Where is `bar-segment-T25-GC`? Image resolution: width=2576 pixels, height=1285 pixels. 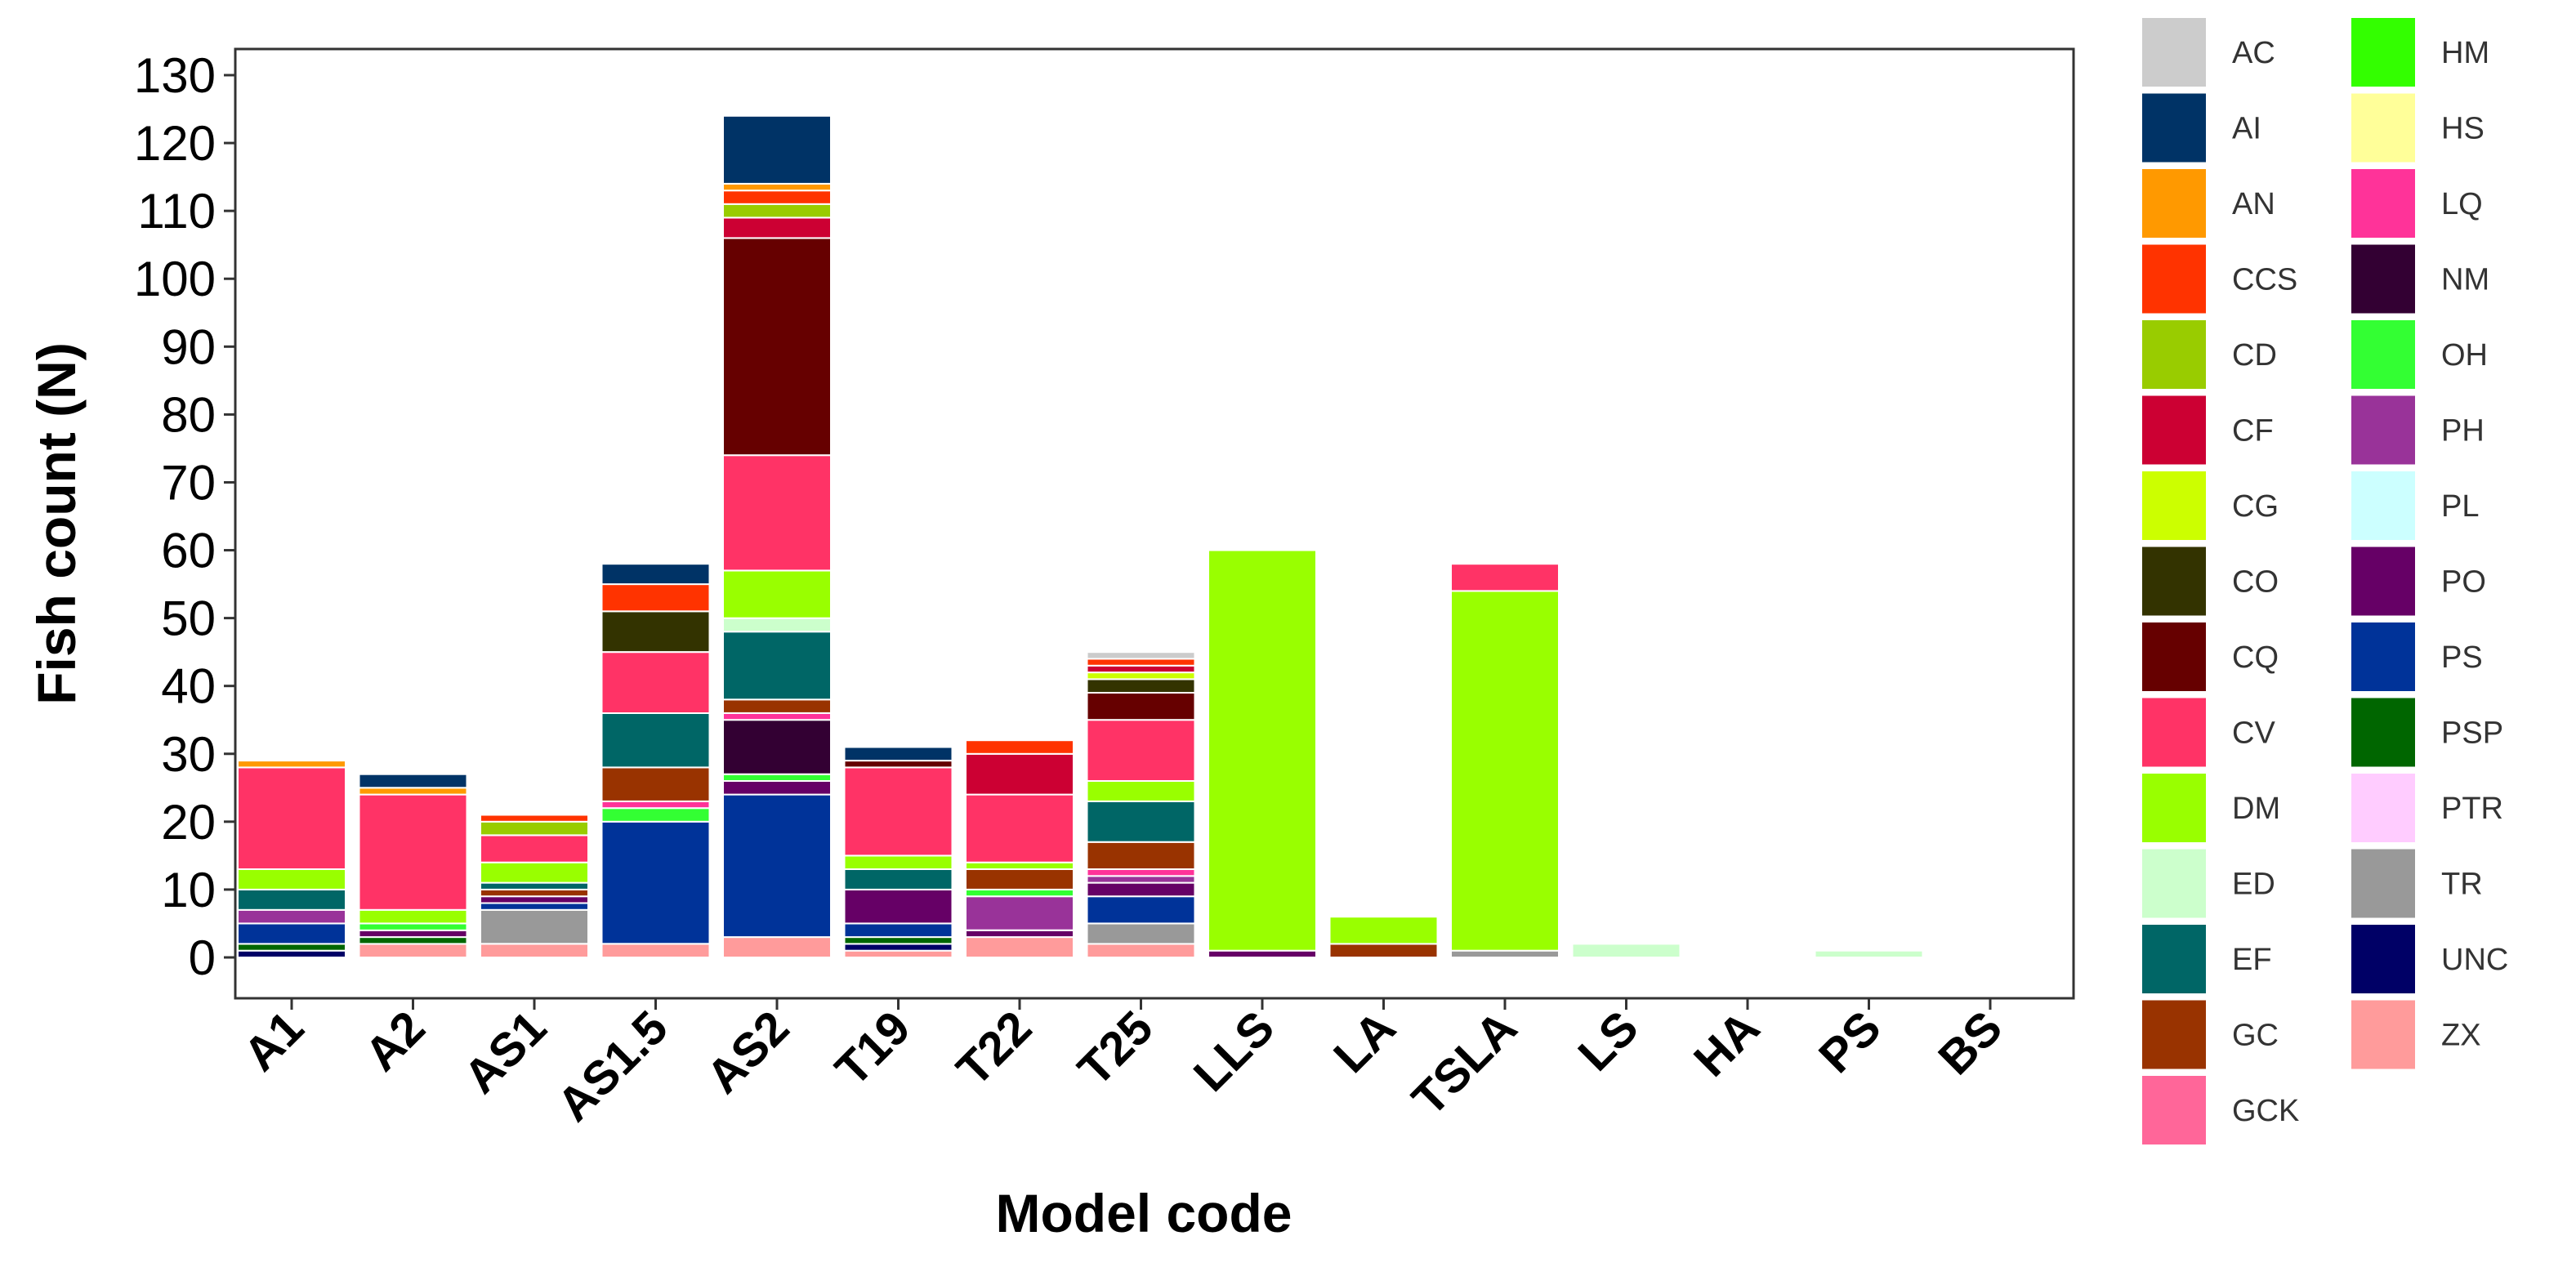
bar-segment-T25-GC is located at coordinates (1141, 856).